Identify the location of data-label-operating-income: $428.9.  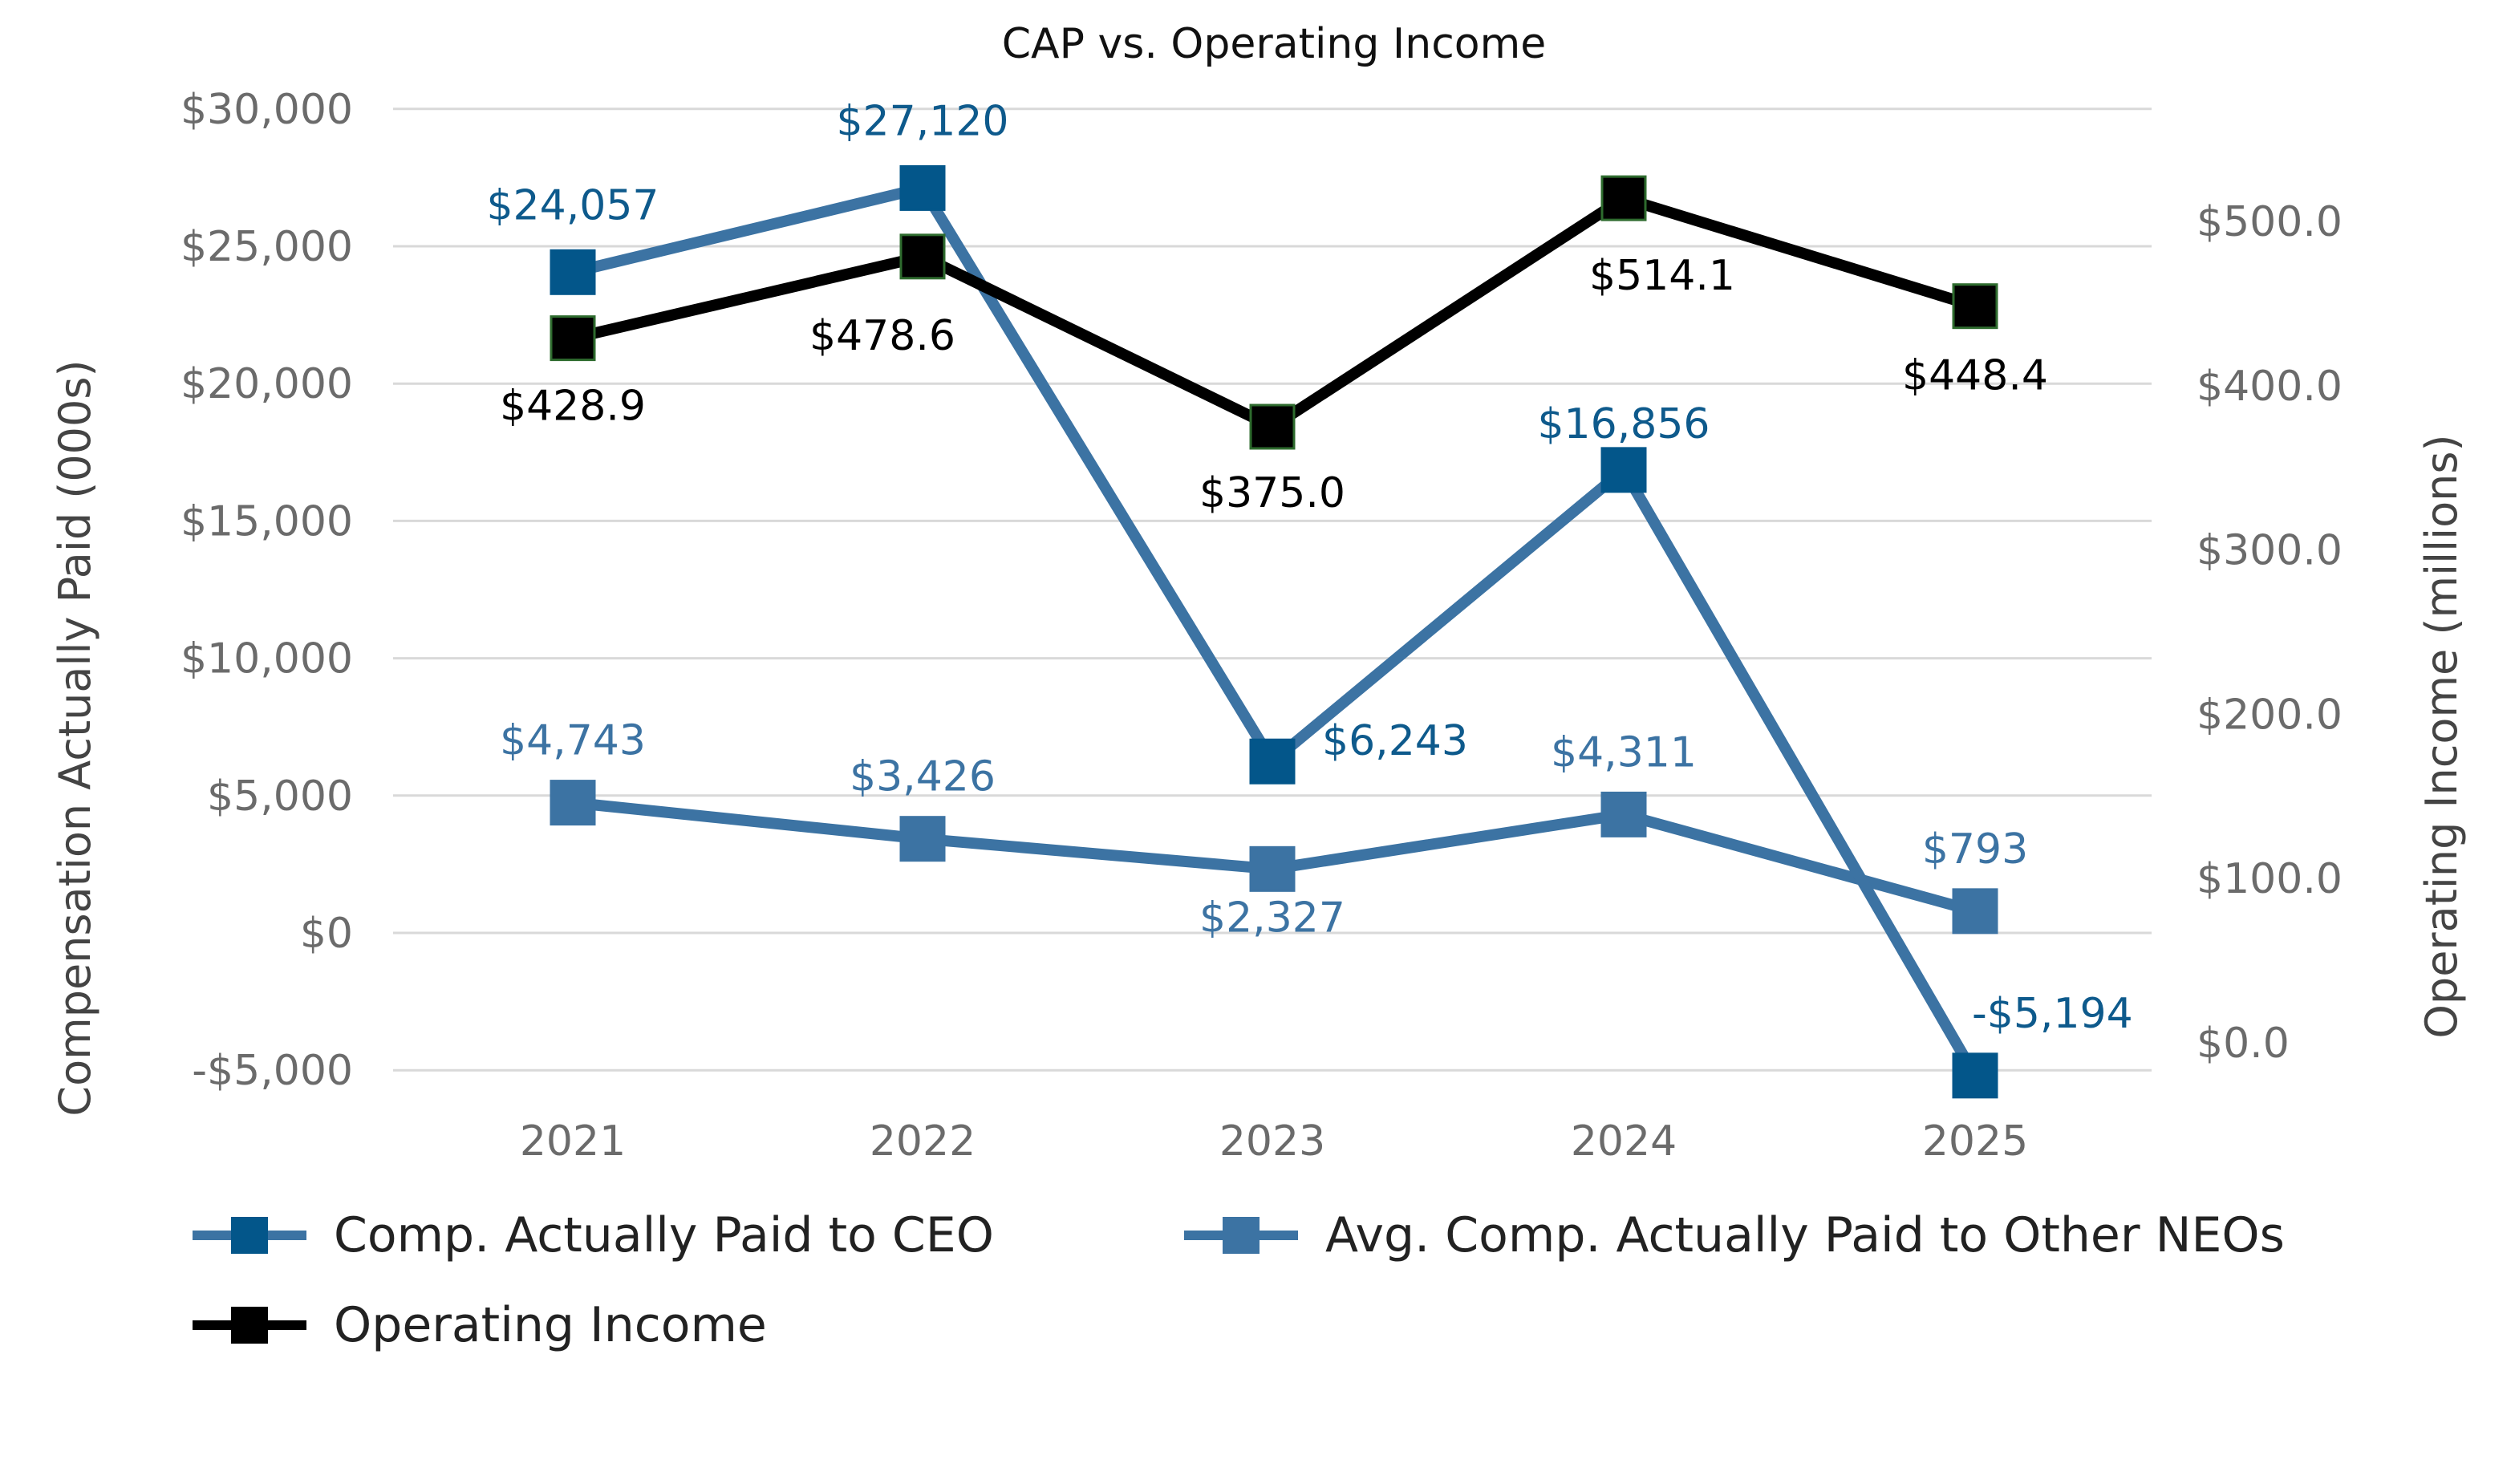
(573, 407).